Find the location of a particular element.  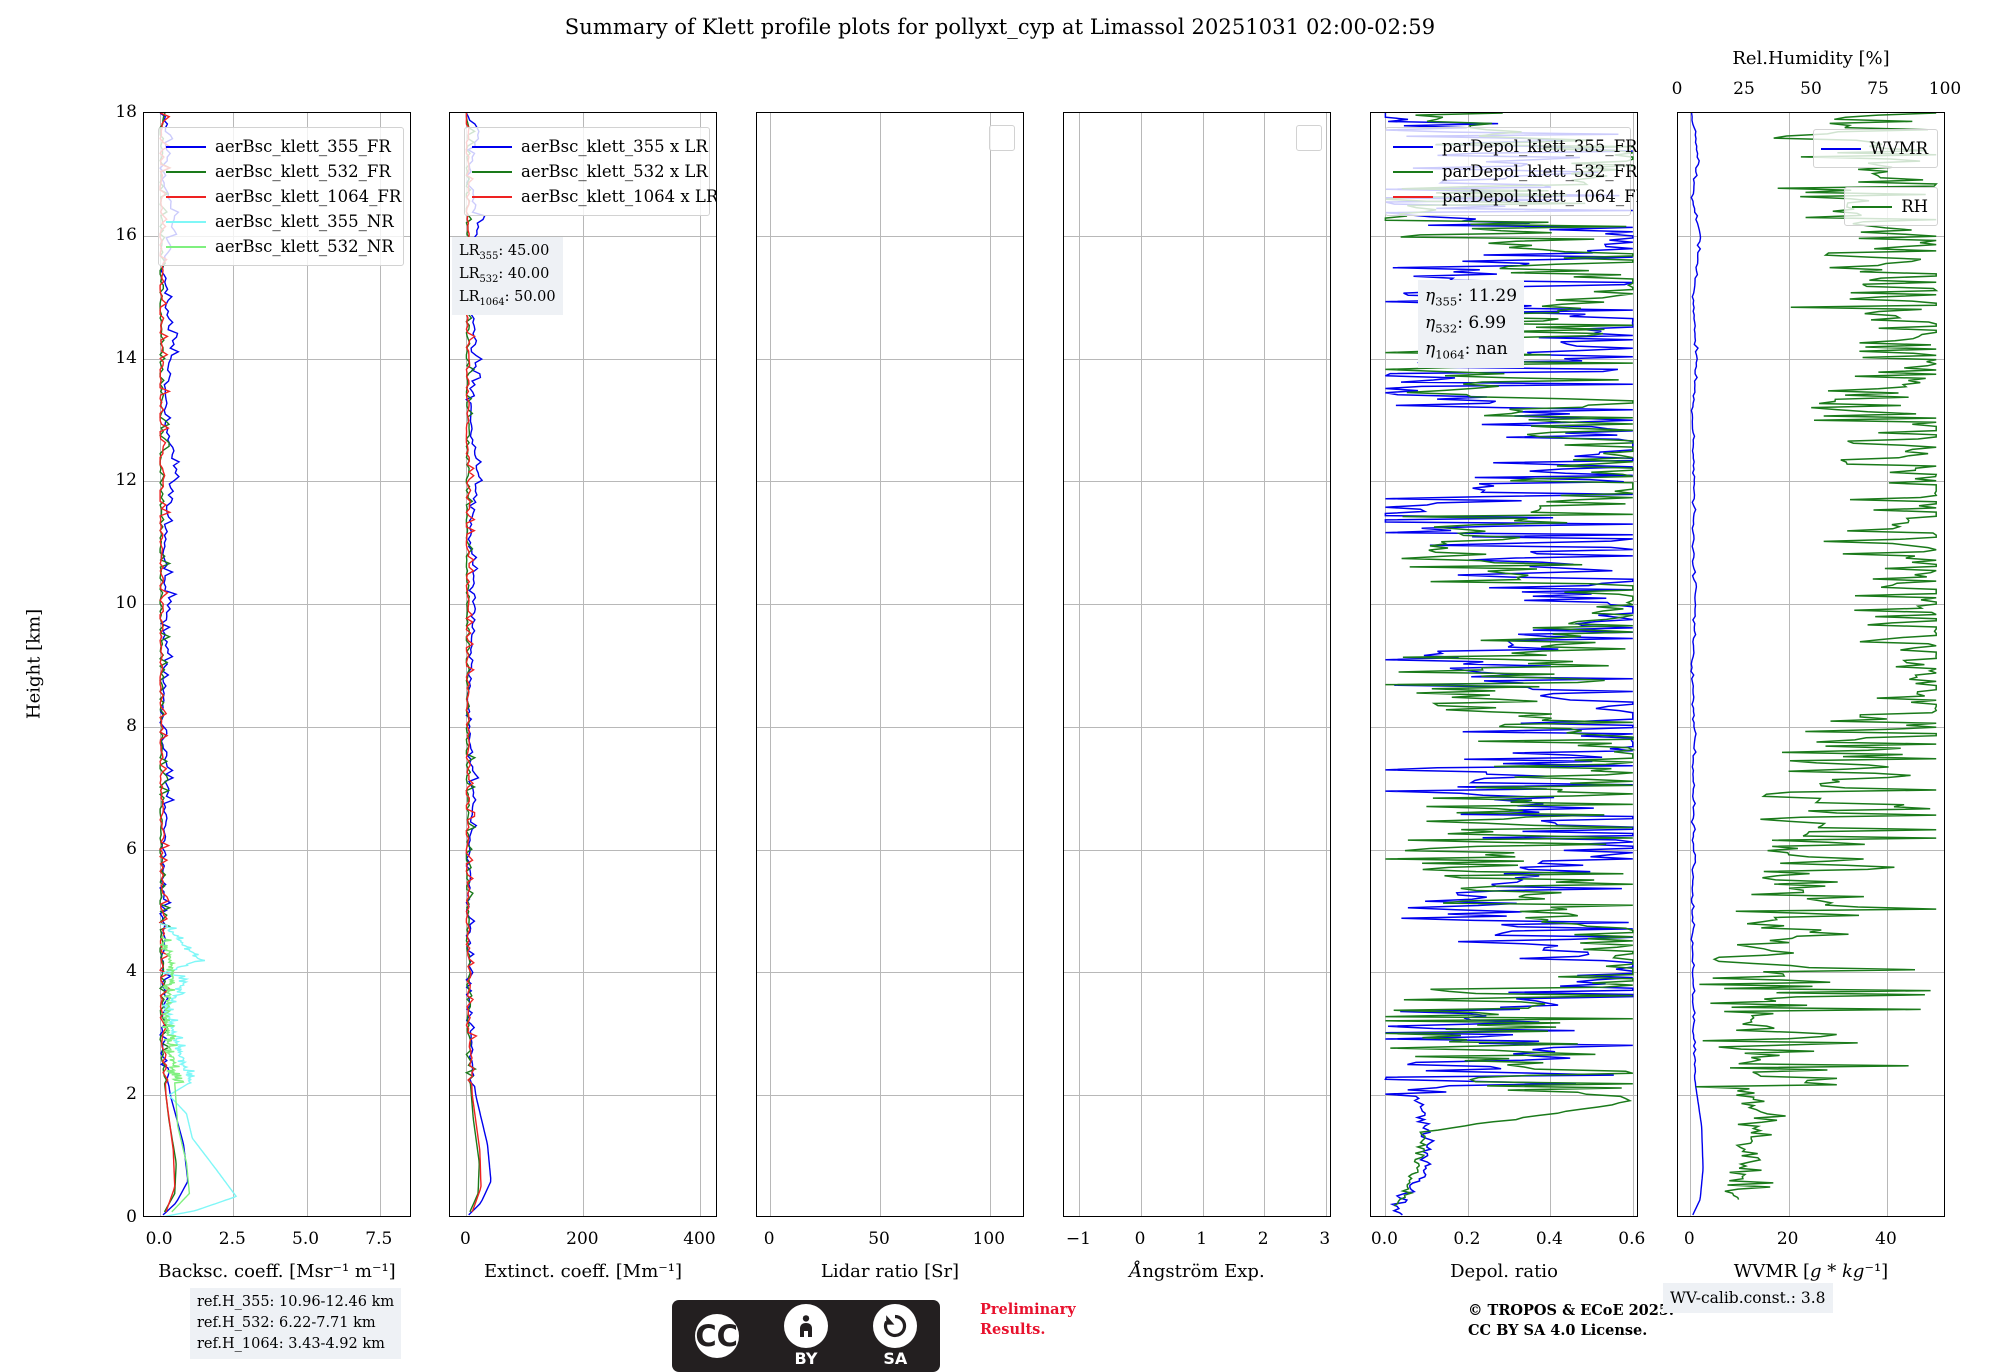

legend-label: aerBsc_klett_355_NR is located at coordinates (304, 222).